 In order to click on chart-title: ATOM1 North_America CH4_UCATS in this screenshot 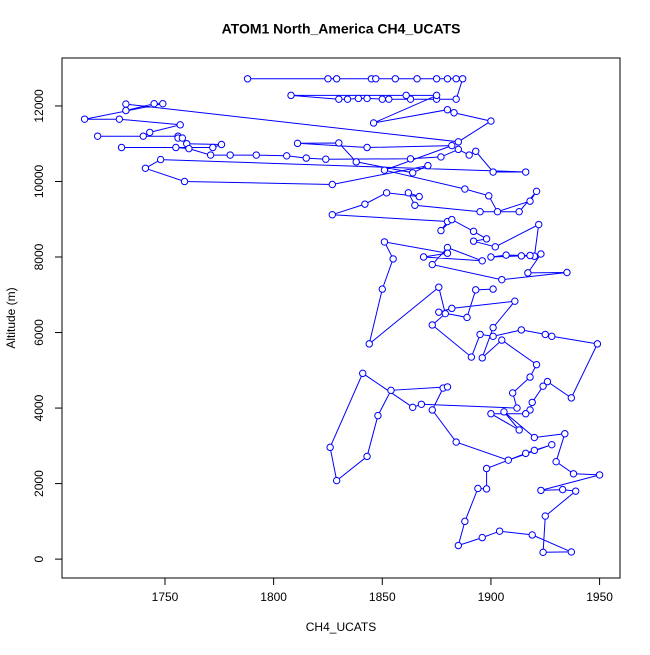, I will do `click(341, 29)`.